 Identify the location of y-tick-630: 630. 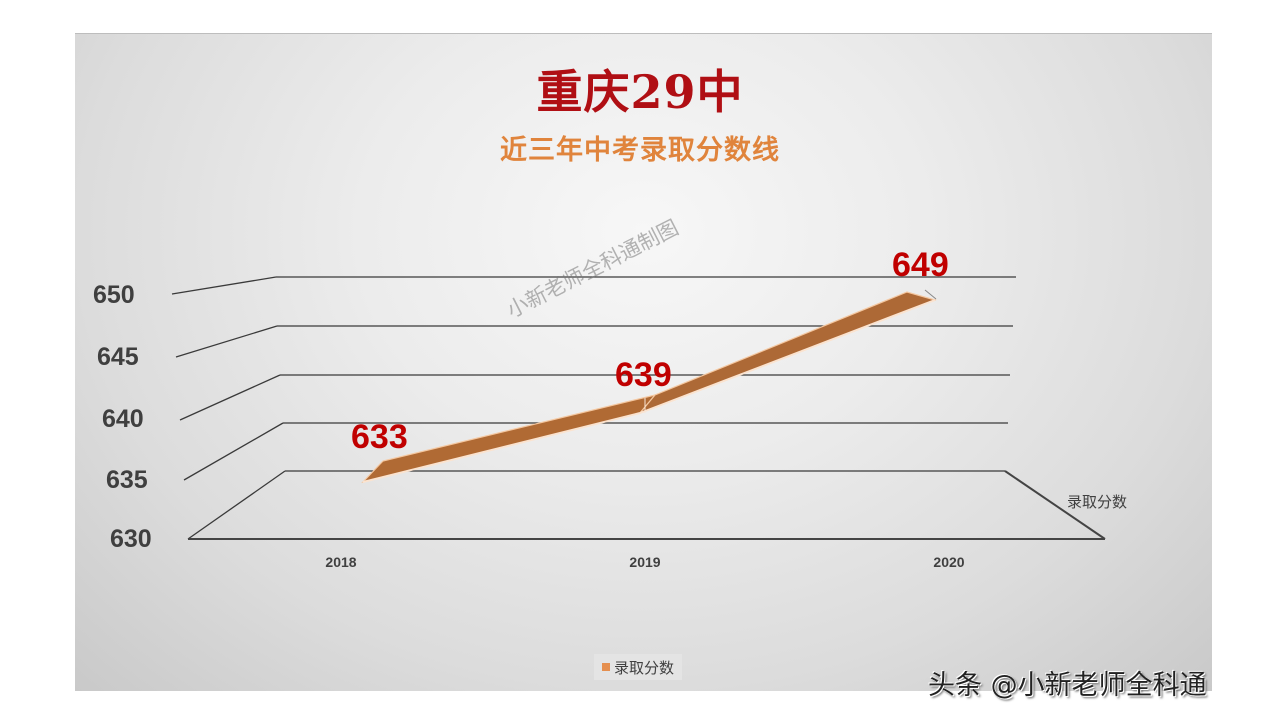
(131, 539).